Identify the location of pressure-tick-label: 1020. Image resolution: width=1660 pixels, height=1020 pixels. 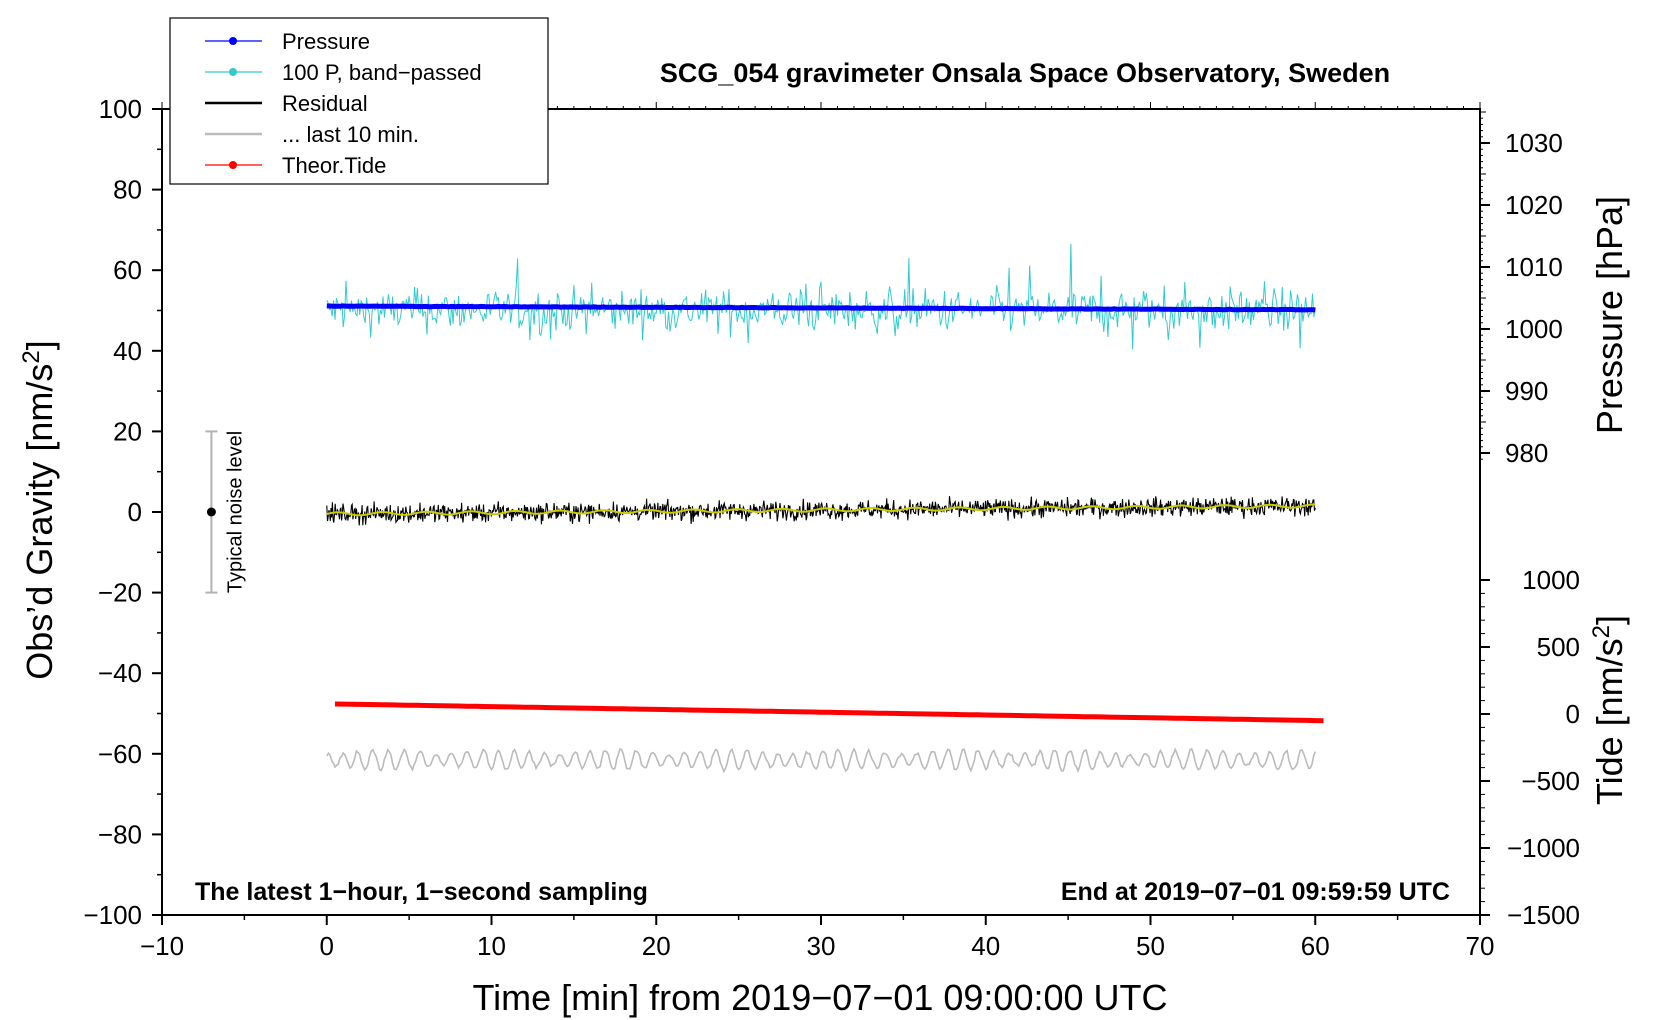
(1534, 205).